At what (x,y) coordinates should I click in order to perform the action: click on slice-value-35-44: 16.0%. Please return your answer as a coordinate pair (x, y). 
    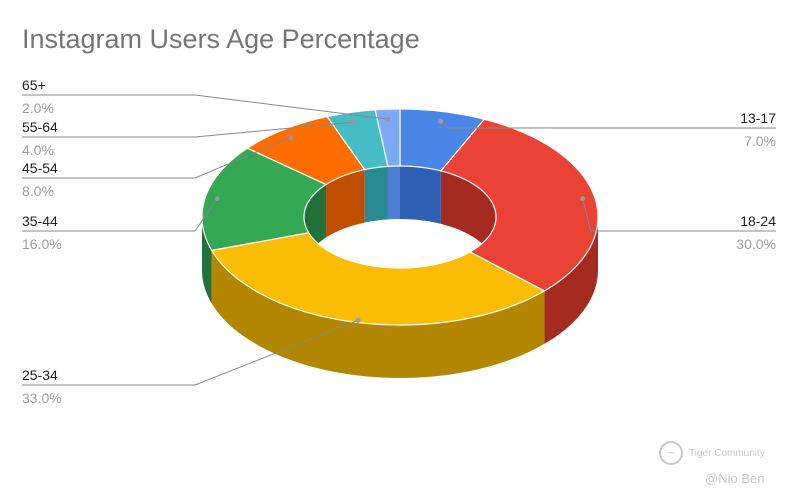
    Looking at the image, I should click on (42, 244).